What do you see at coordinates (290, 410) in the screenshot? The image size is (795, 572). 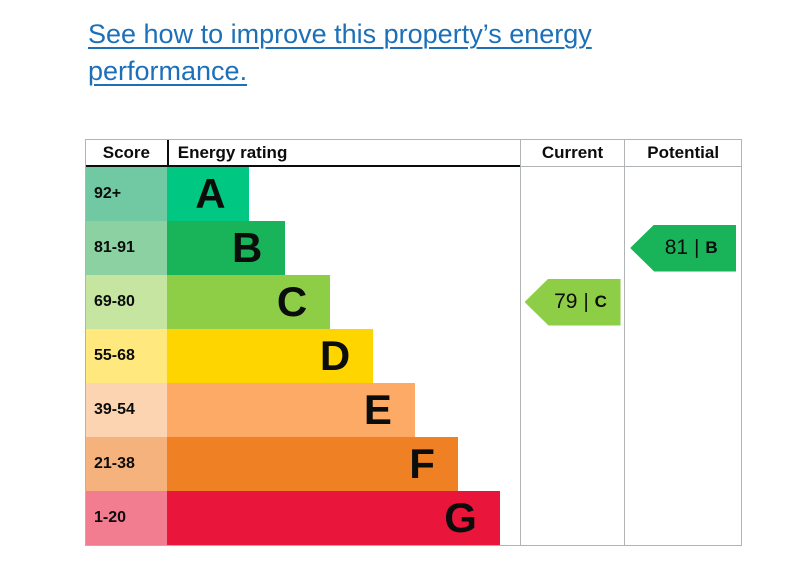 I see `band-bar: E` at bounding box center [290, 410].